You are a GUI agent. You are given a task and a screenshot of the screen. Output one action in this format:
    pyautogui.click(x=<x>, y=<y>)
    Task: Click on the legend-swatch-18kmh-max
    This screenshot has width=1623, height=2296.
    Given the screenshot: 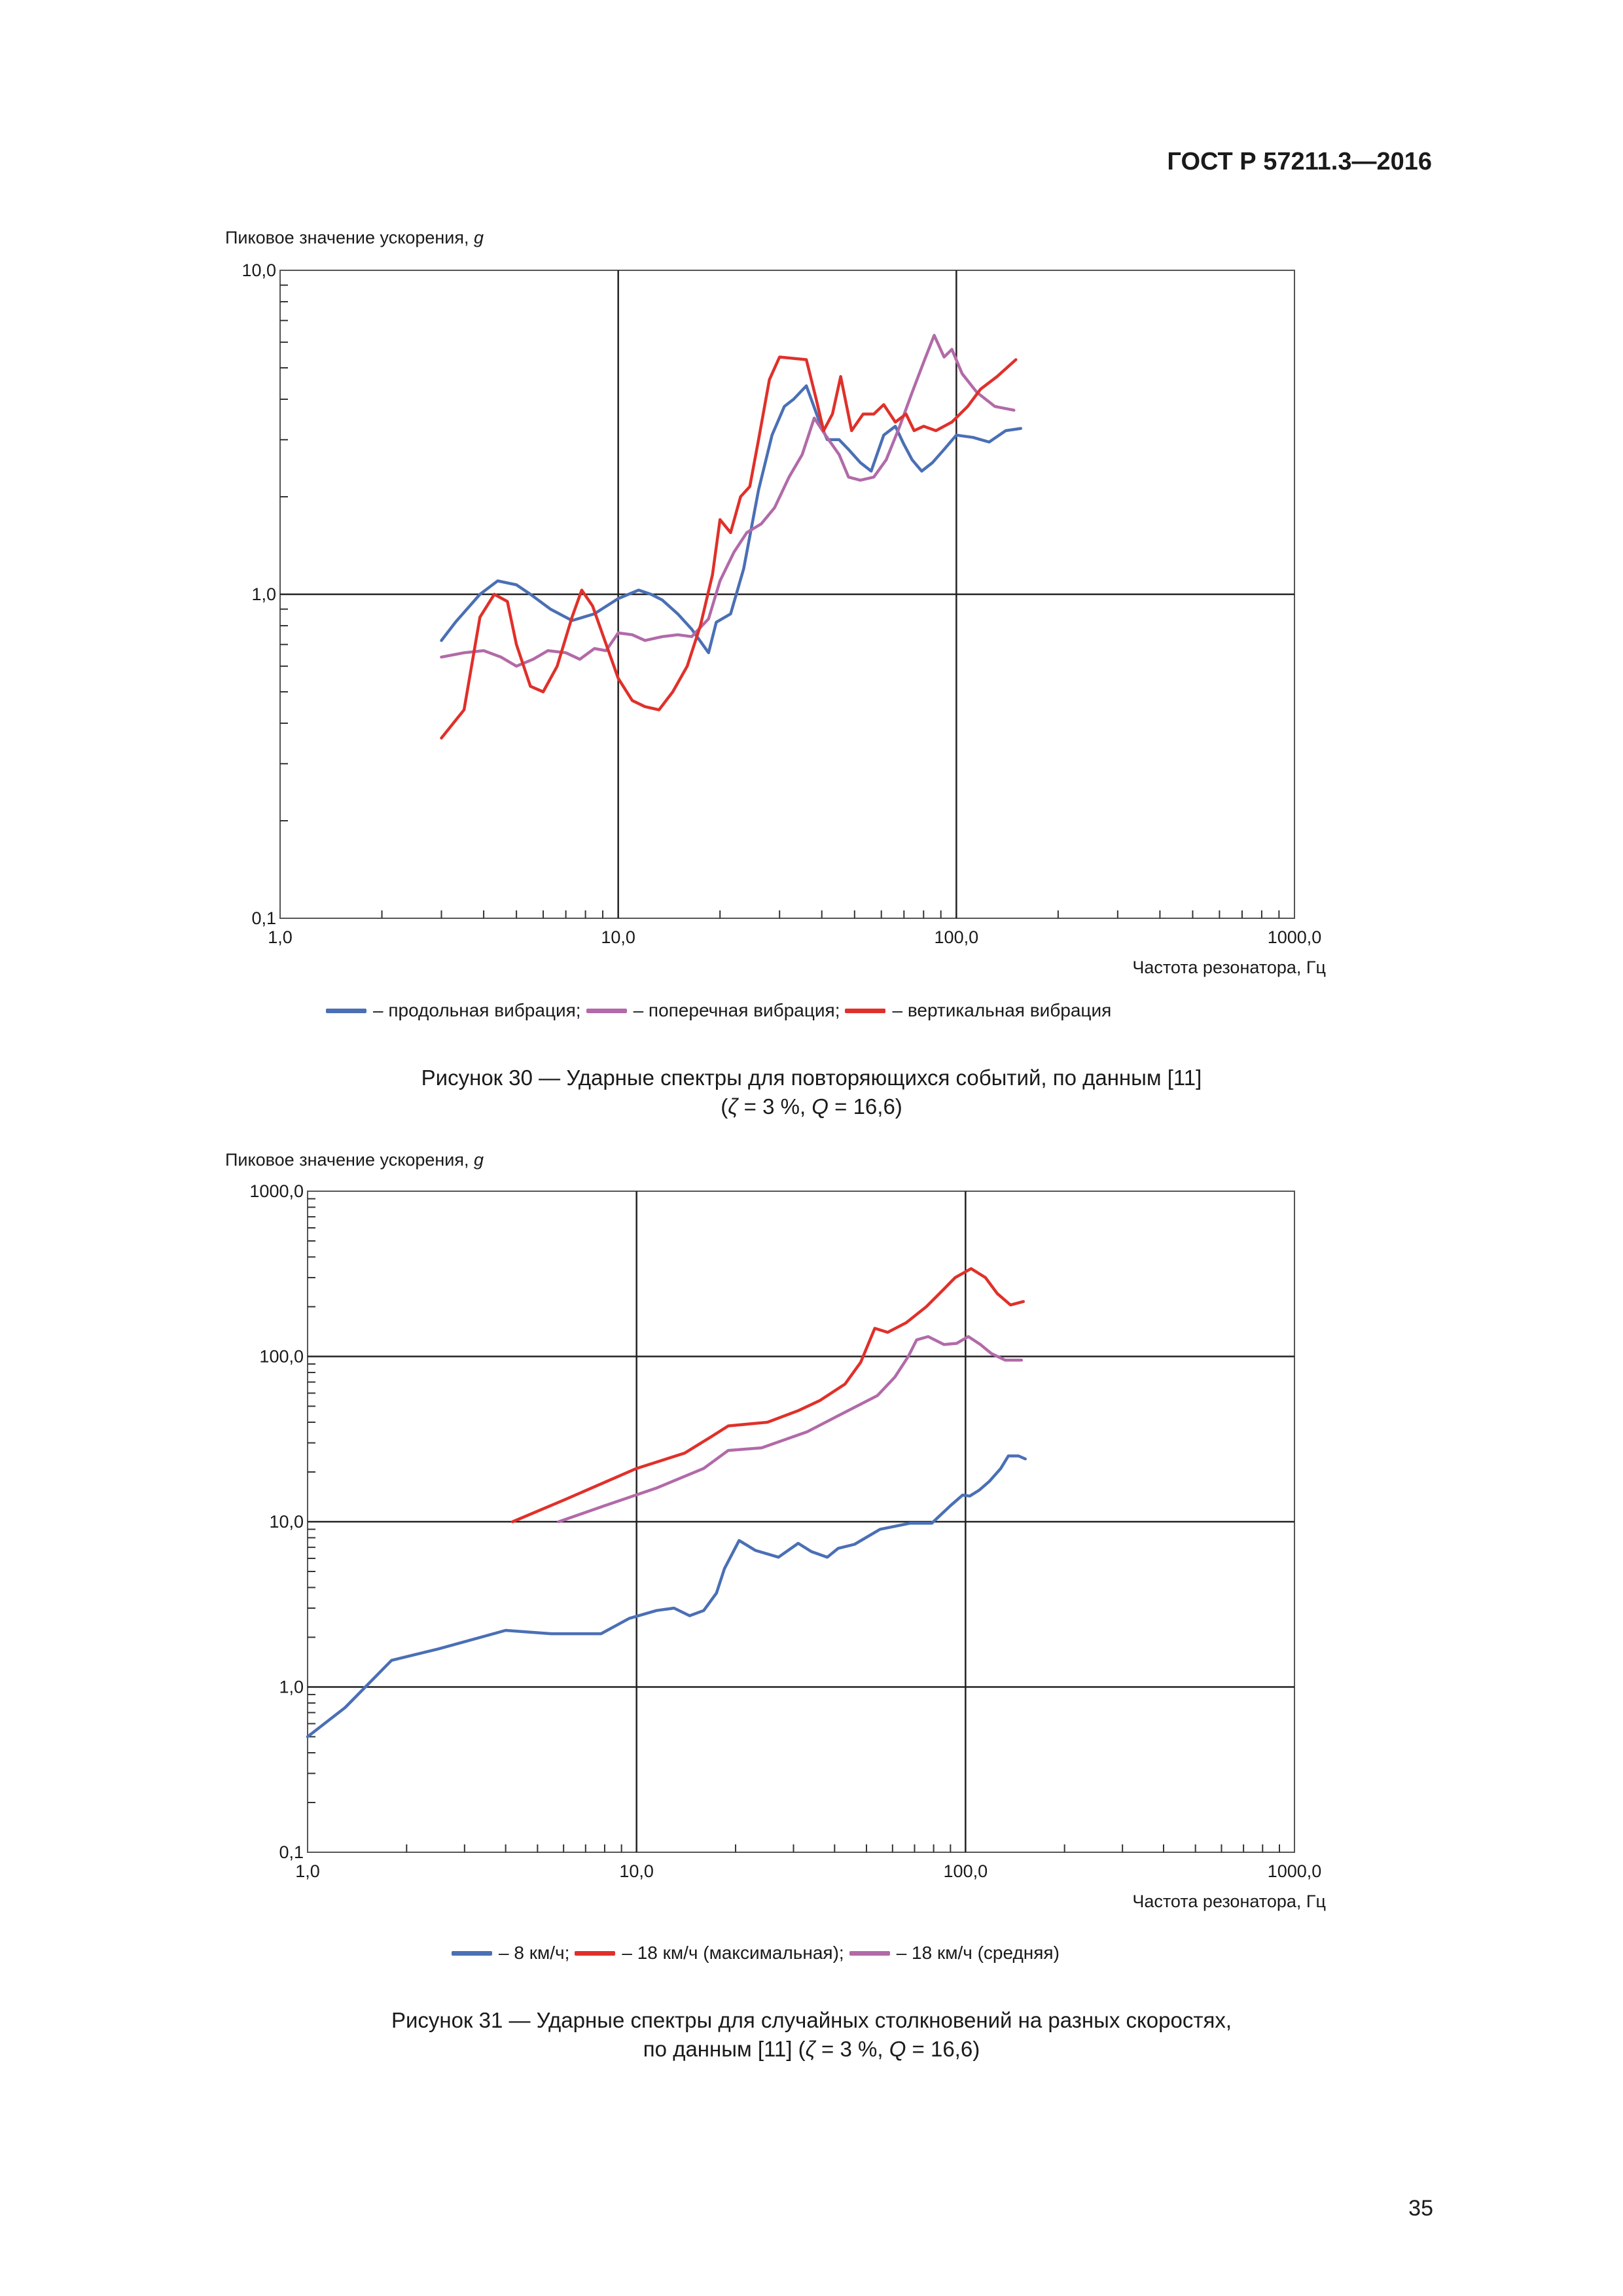 What is the action you would take?
    pyautogui.click(x=595, y=1953)
    